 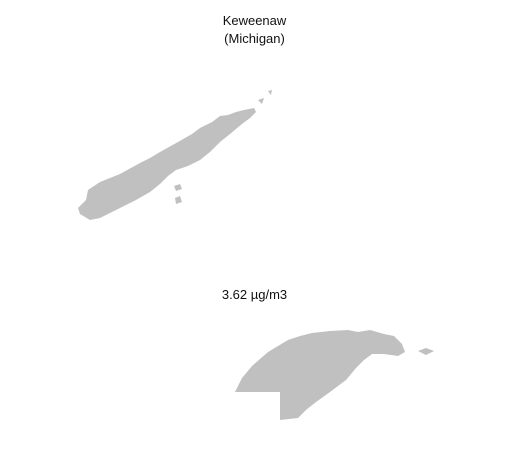 I want to click on manitou-island, so click(x=426, y=351).